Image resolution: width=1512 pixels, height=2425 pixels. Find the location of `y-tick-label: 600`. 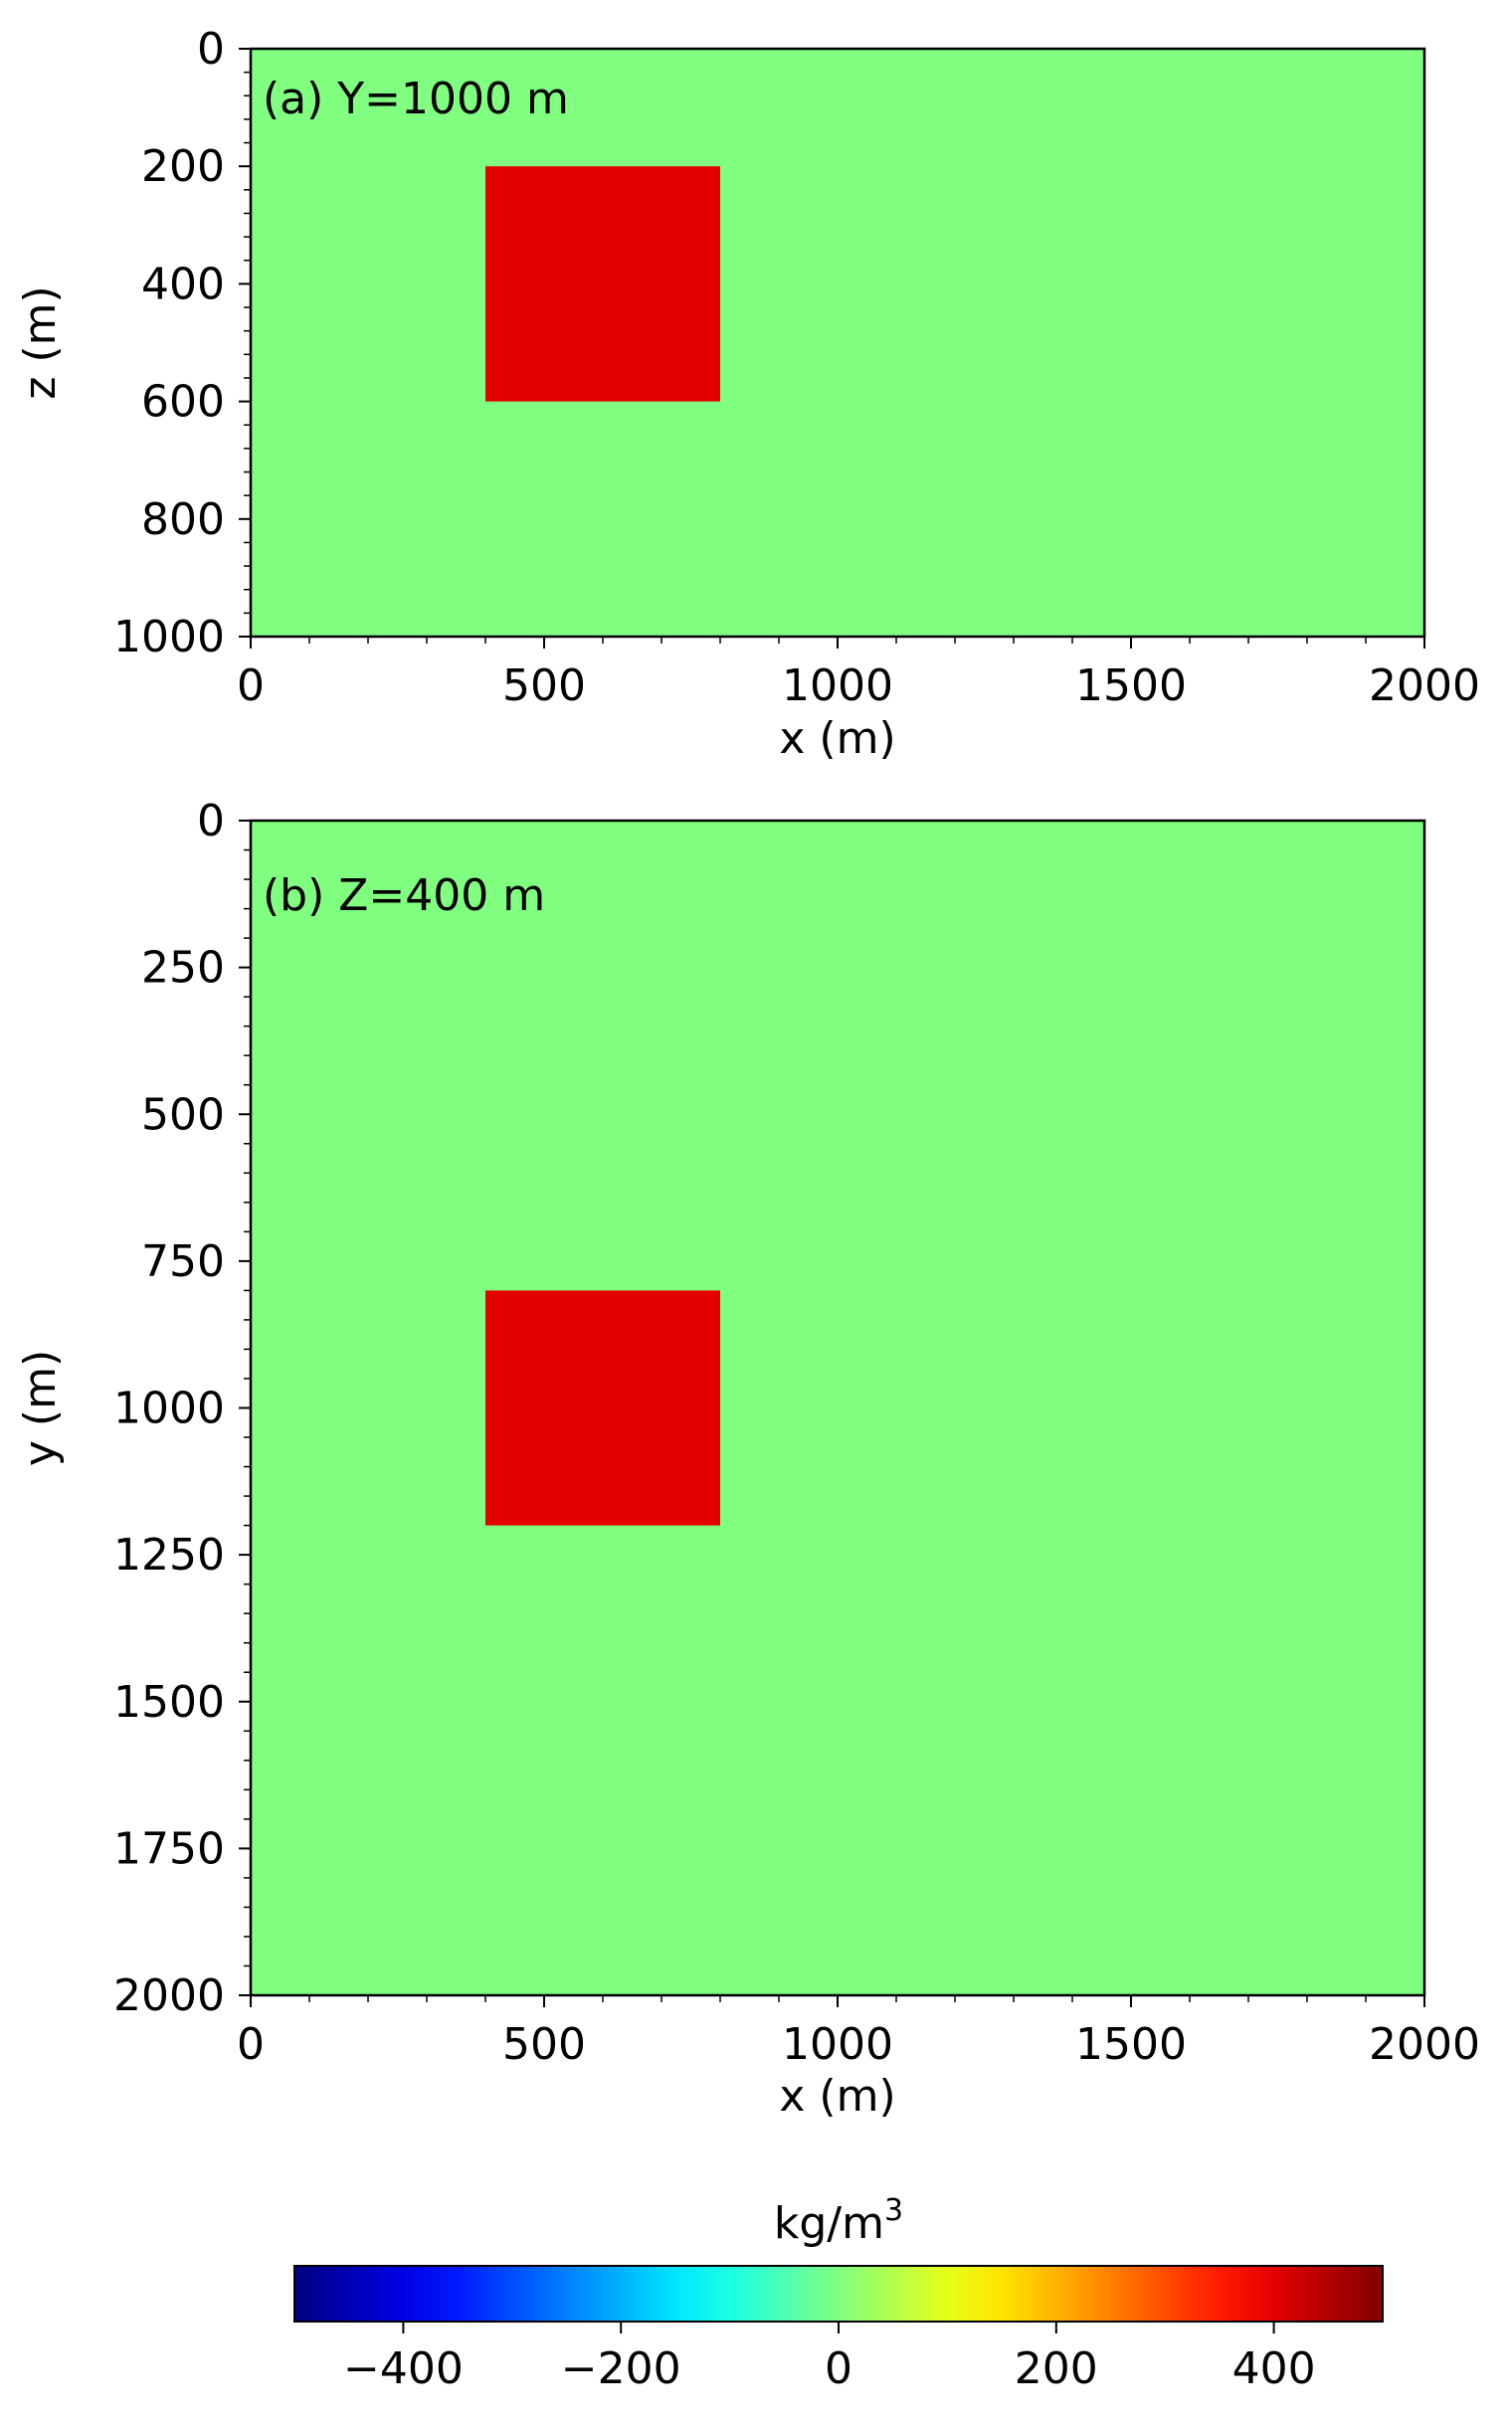

y-tick-label: 600 is located at coordinates (183, 402).